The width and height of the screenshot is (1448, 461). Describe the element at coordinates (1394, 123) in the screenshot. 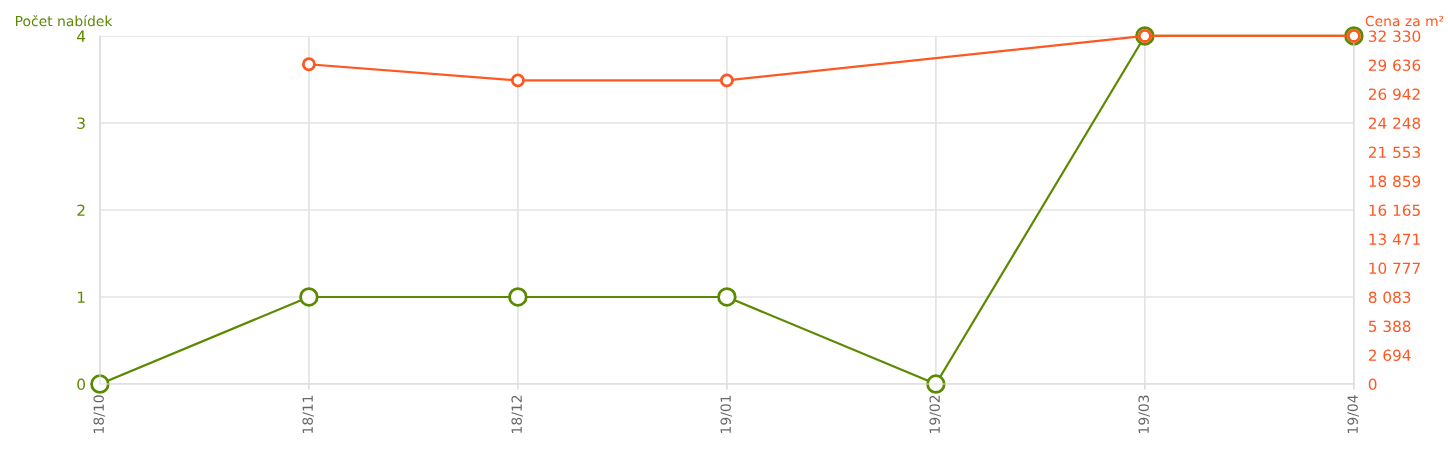

I see `y2-tick-label: 24 248` at that location.